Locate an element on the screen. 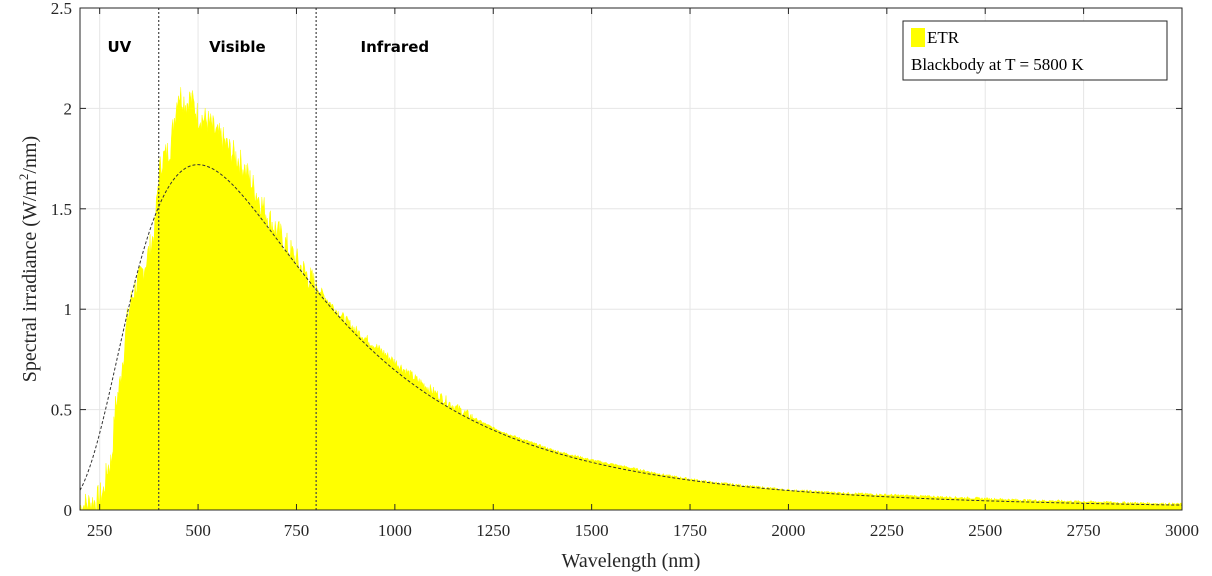  y-tick-label: 1 is located at coordinates (68, 309).